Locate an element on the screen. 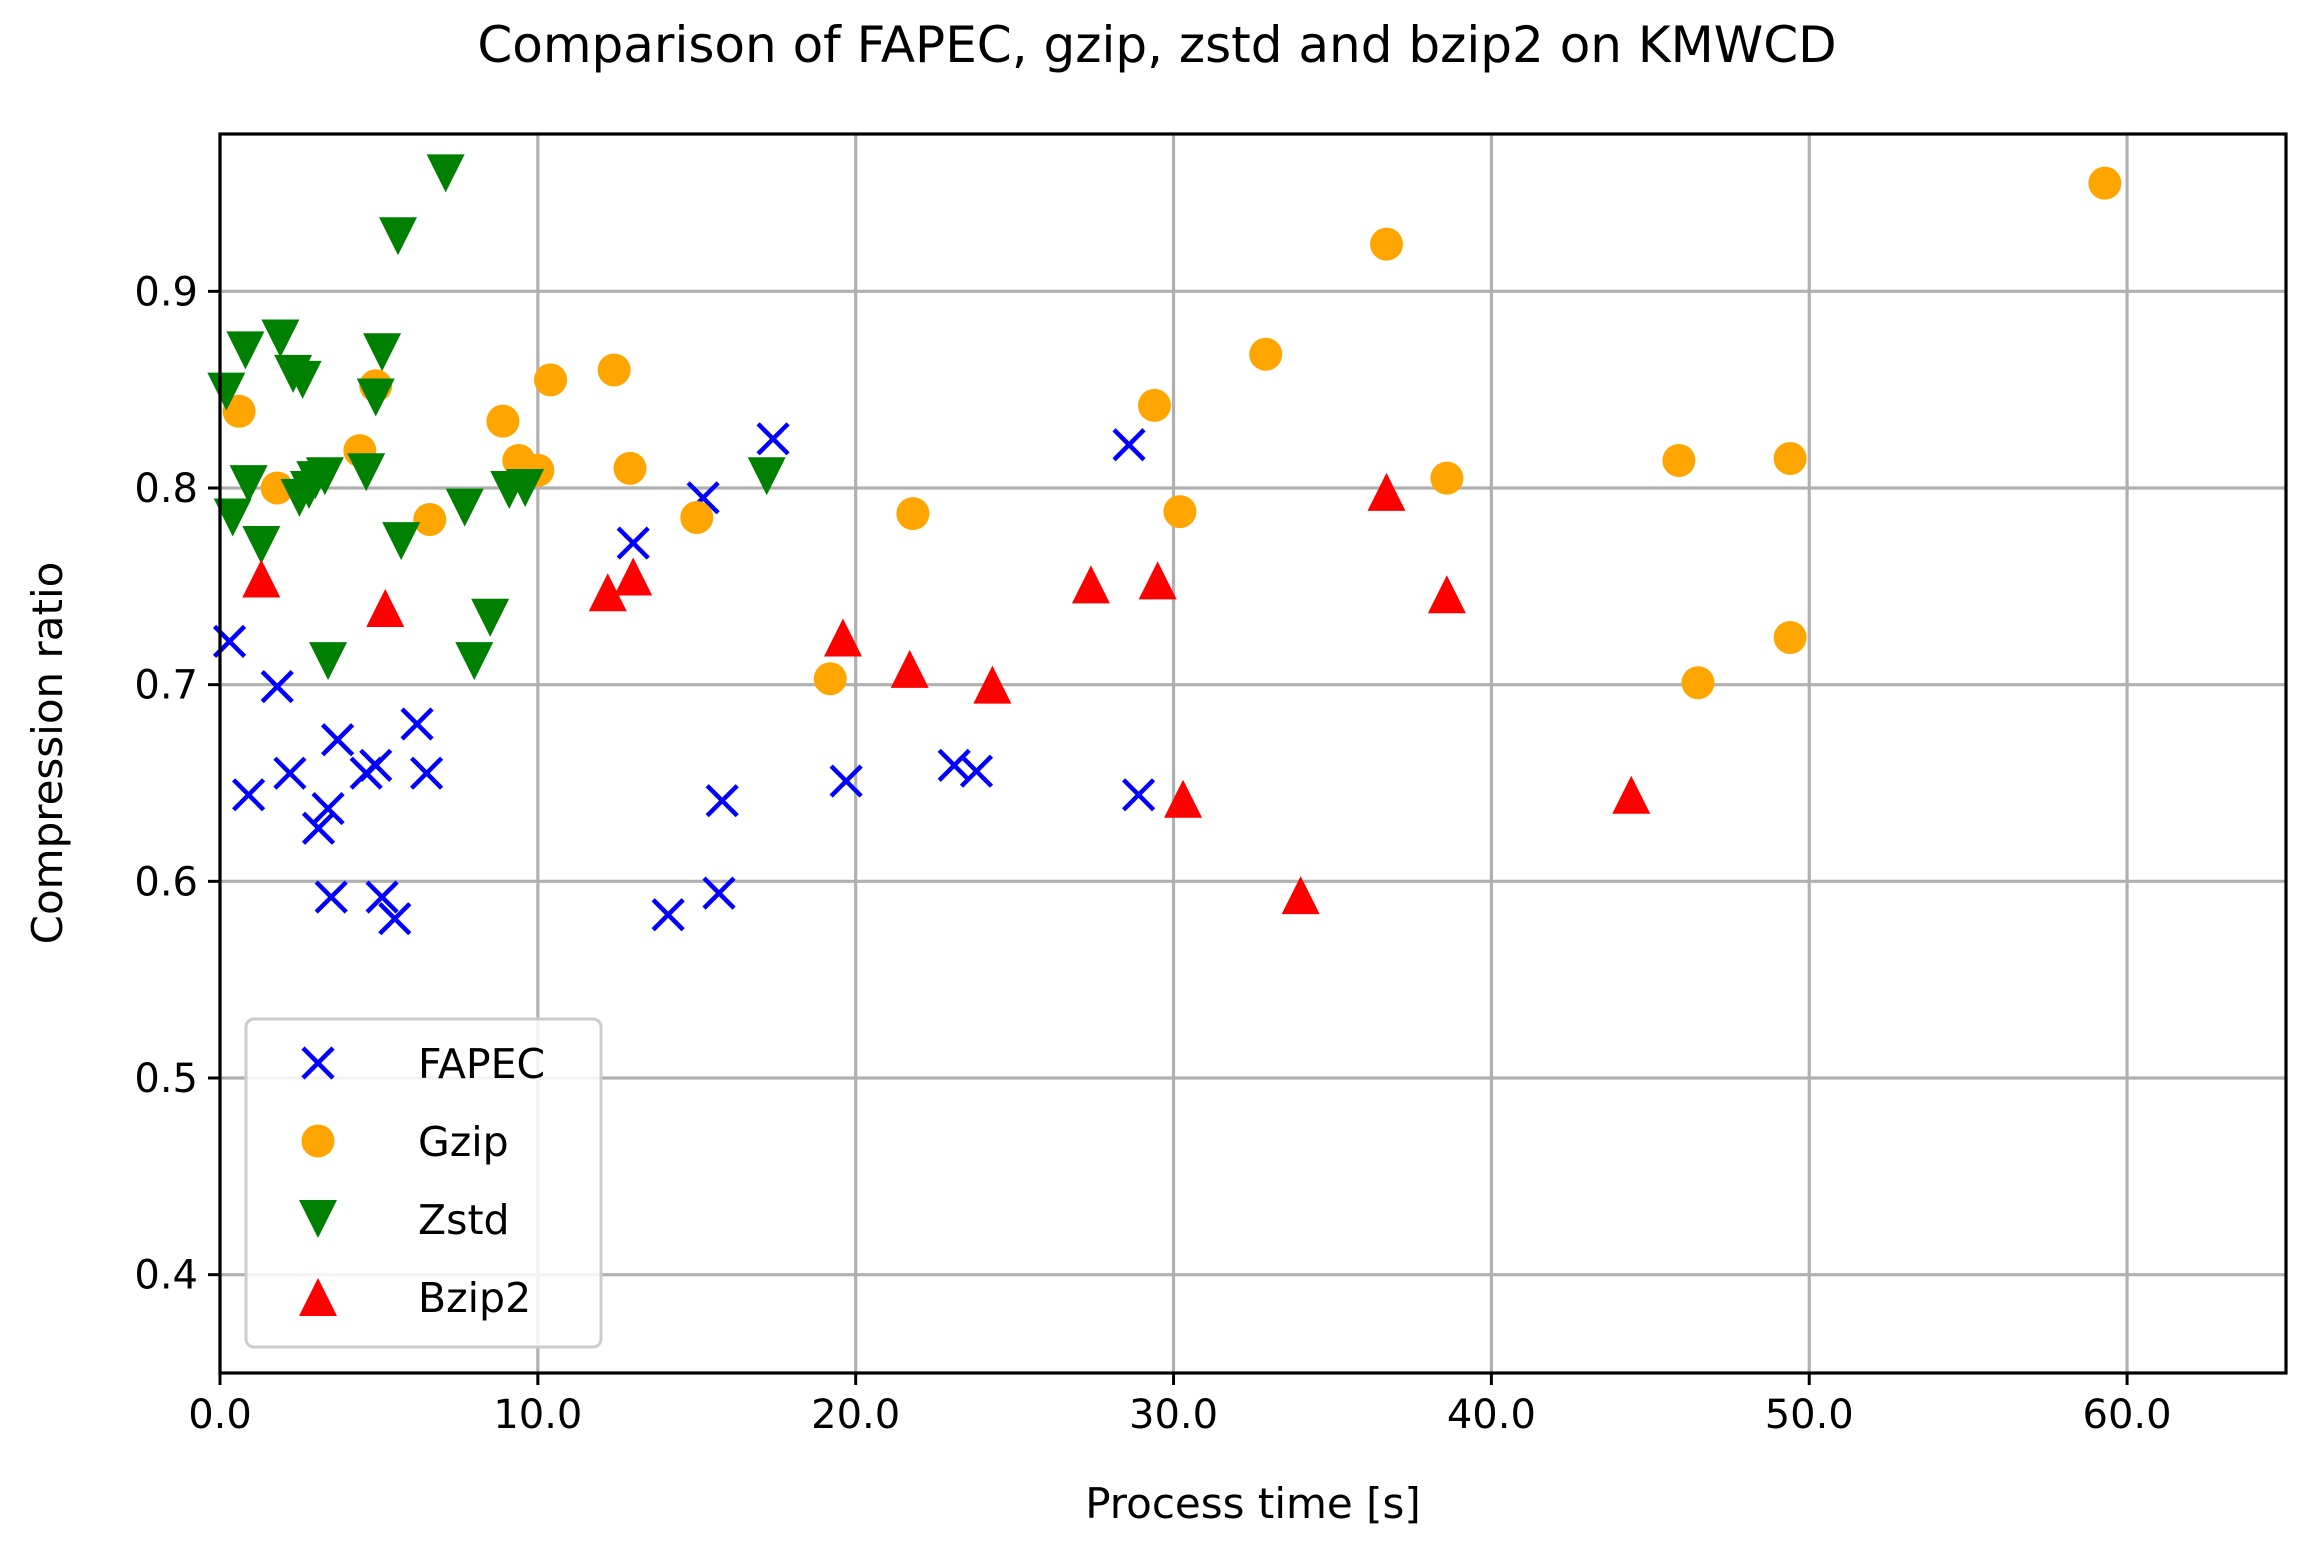 The image size is (2309, 1557). y-tick-label: 0.9 is located at coordinates (166, 292).